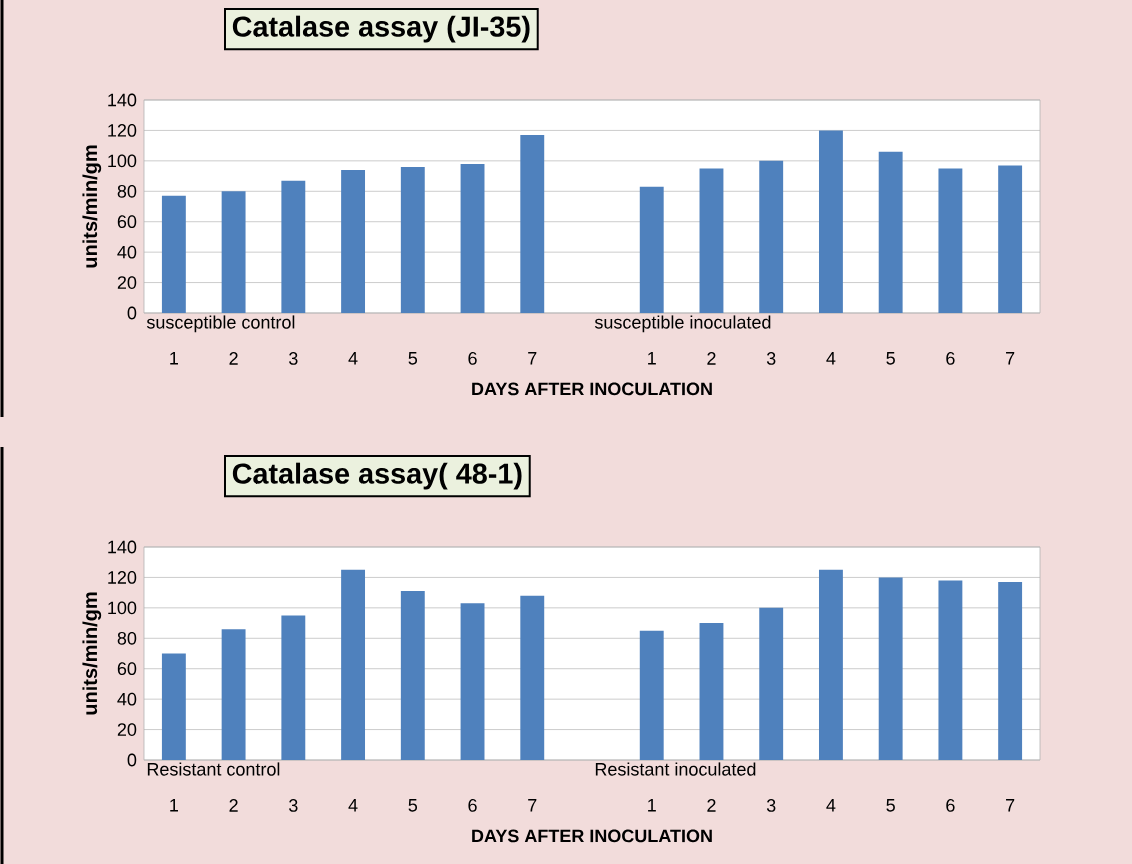  I want to click on text: susceptible control, so click(220, 324).